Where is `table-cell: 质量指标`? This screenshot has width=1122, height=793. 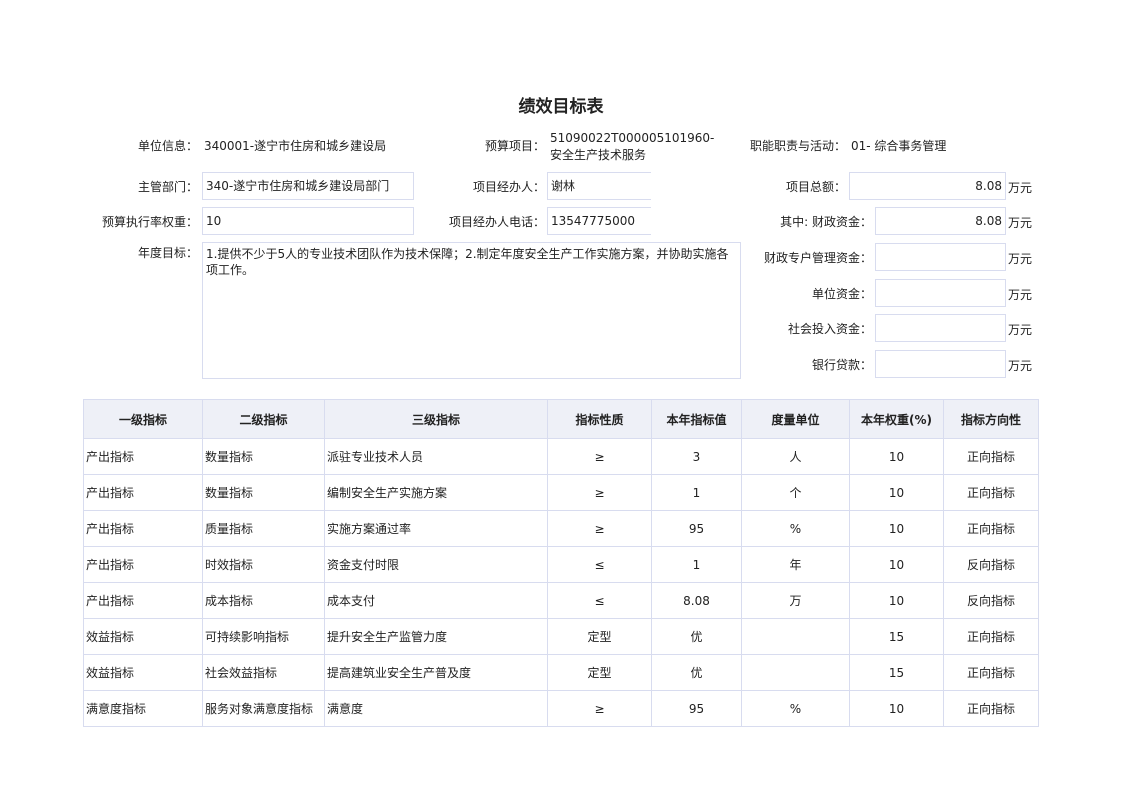
table-cell: 质量指标 is located at coordinates (263, 528).